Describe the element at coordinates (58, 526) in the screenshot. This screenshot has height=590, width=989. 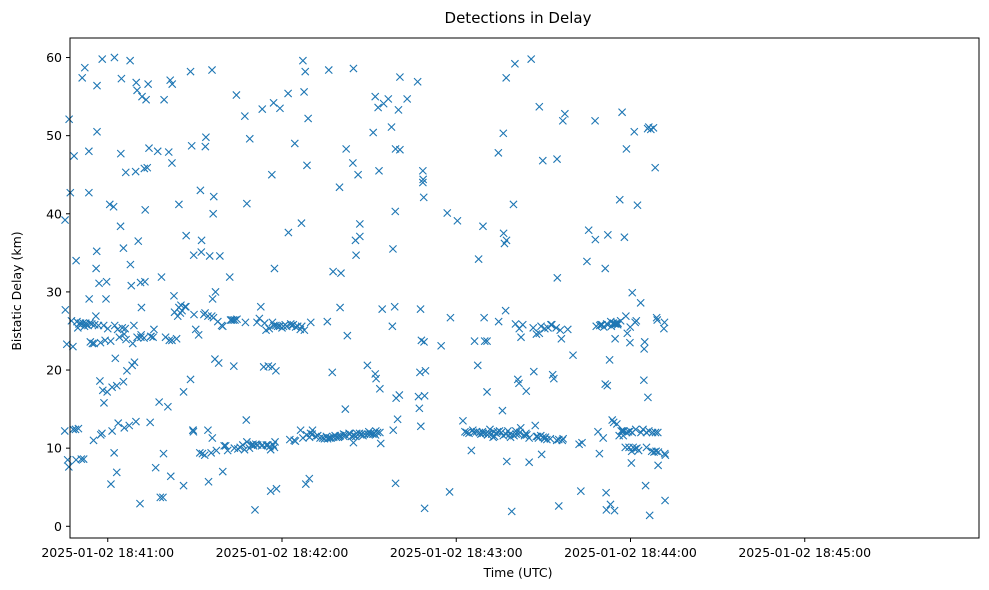
I see `y-tick-label: 0` at that location.